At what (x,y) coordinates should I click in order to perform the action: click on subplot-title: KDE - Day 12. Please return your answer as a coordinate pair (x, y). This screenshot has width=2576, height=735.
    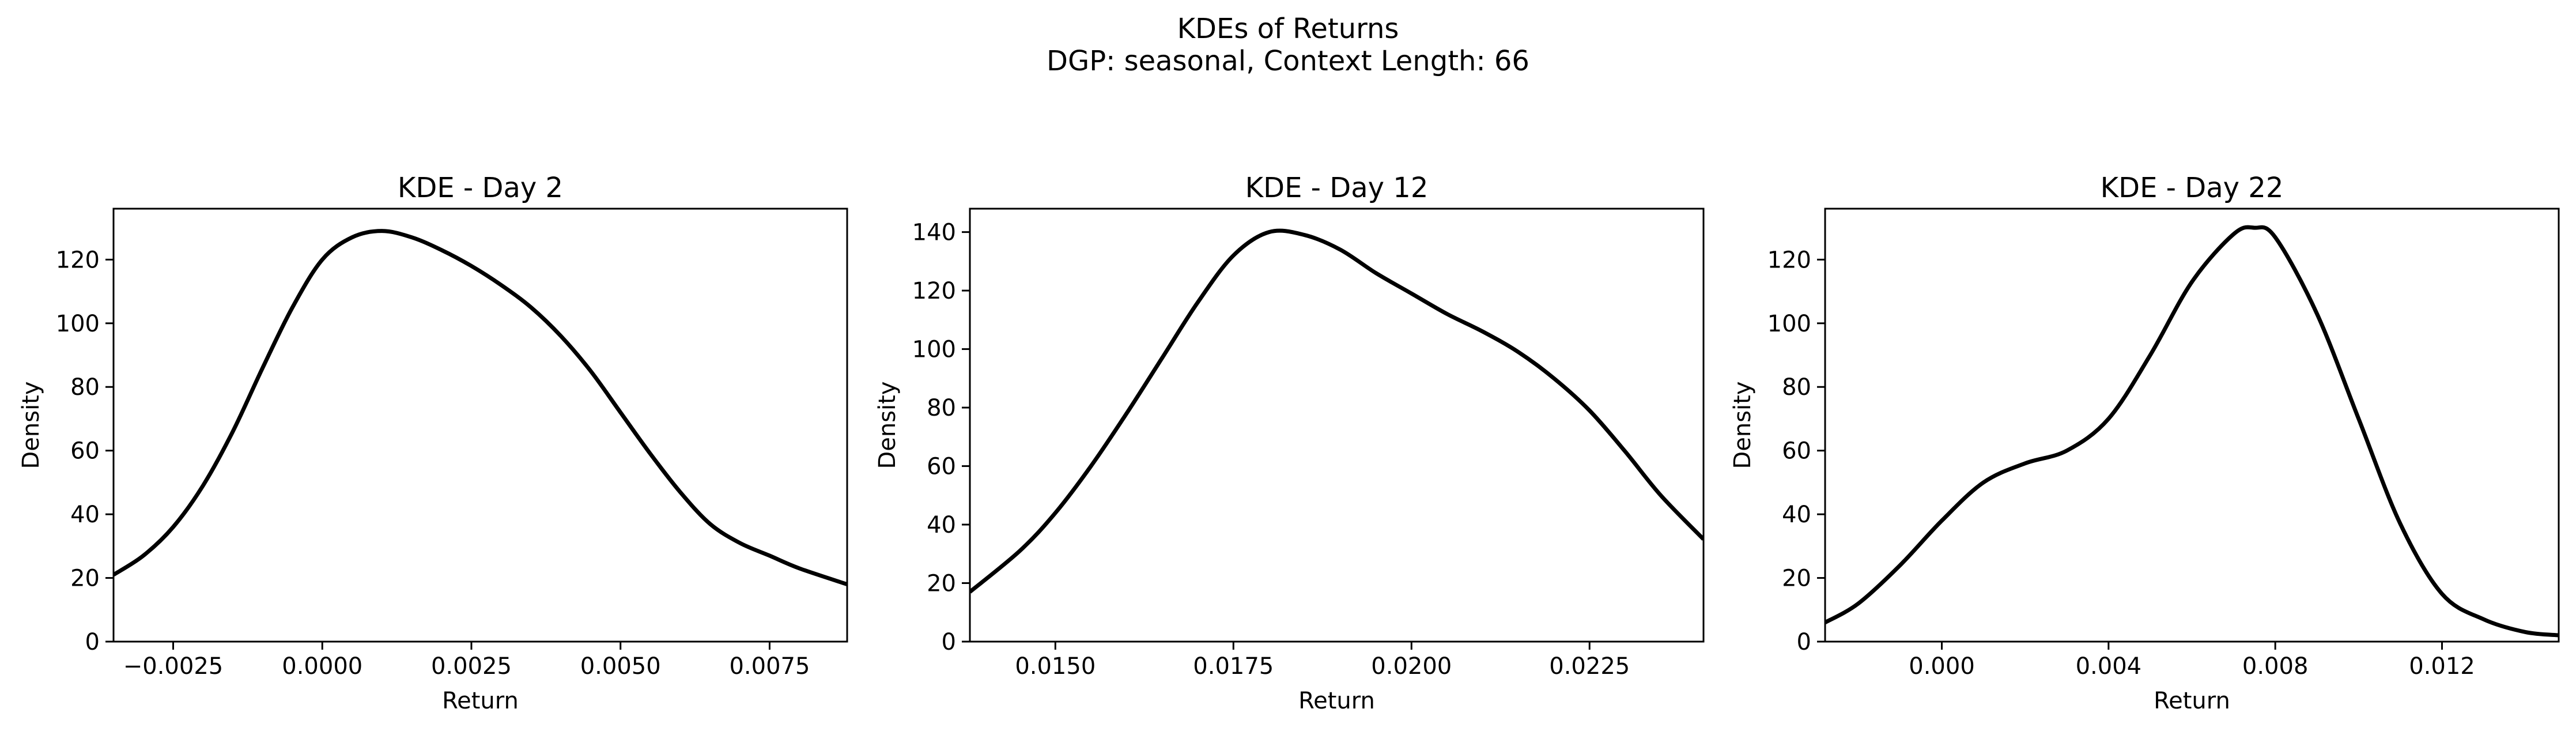
    Looking at the image, I should click on (1337, 188).